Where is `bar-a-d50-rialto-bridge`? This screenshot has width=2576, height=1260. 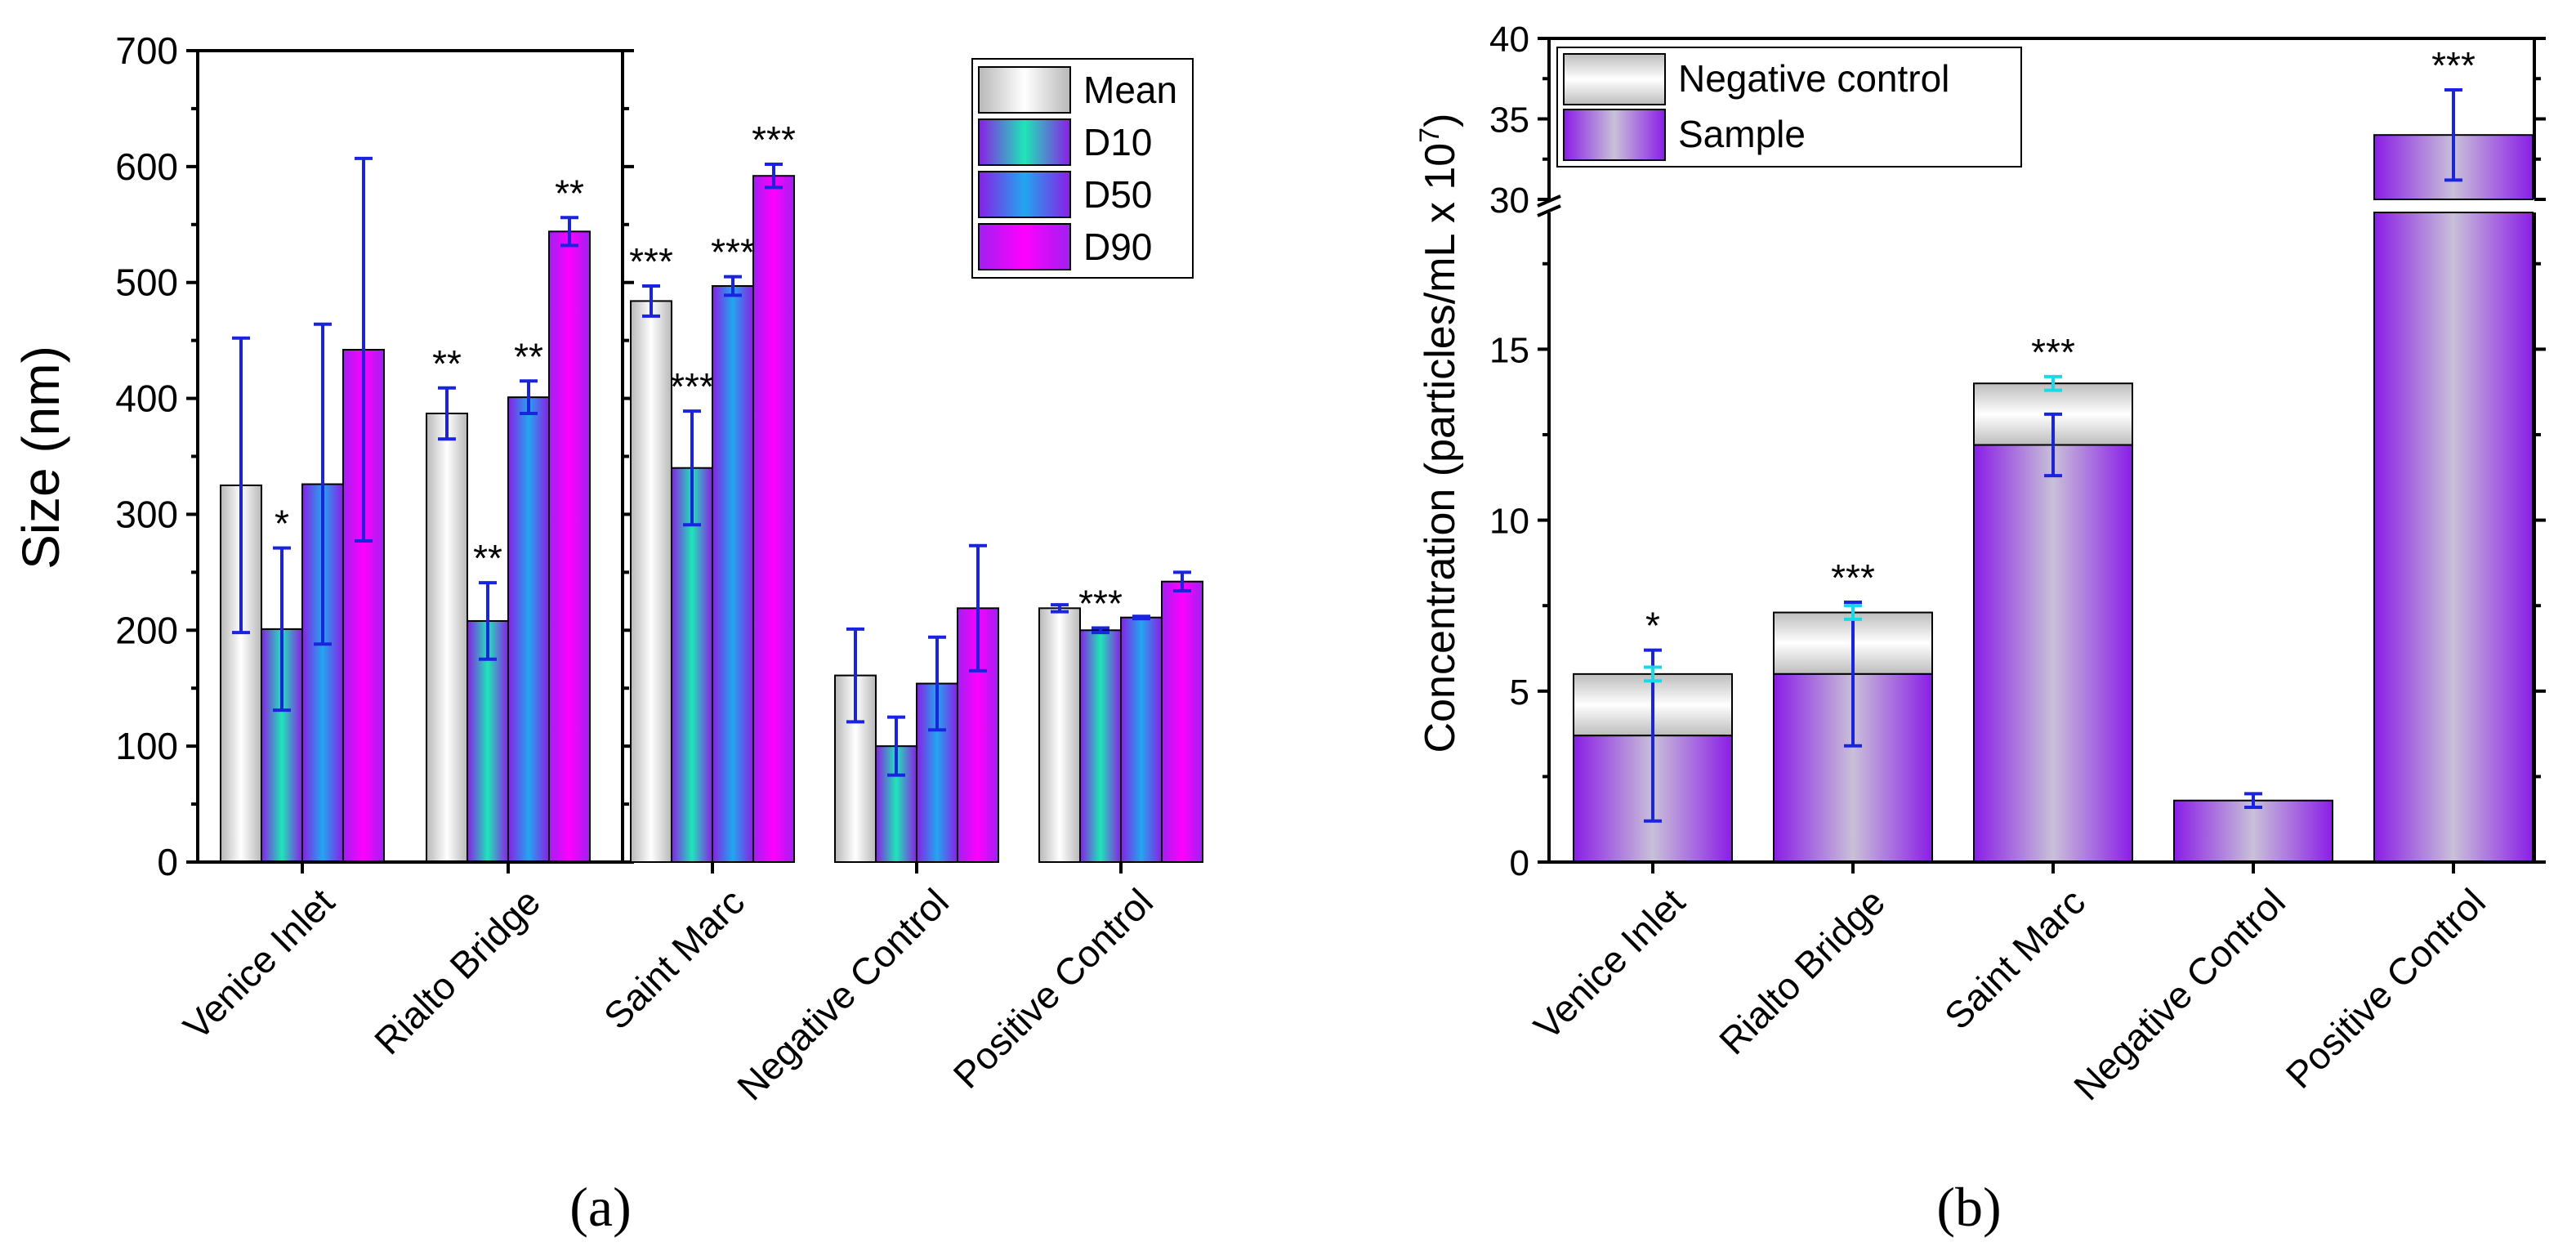 bar-a-d50-rialto-bridge is located at coordinates (529, 630).